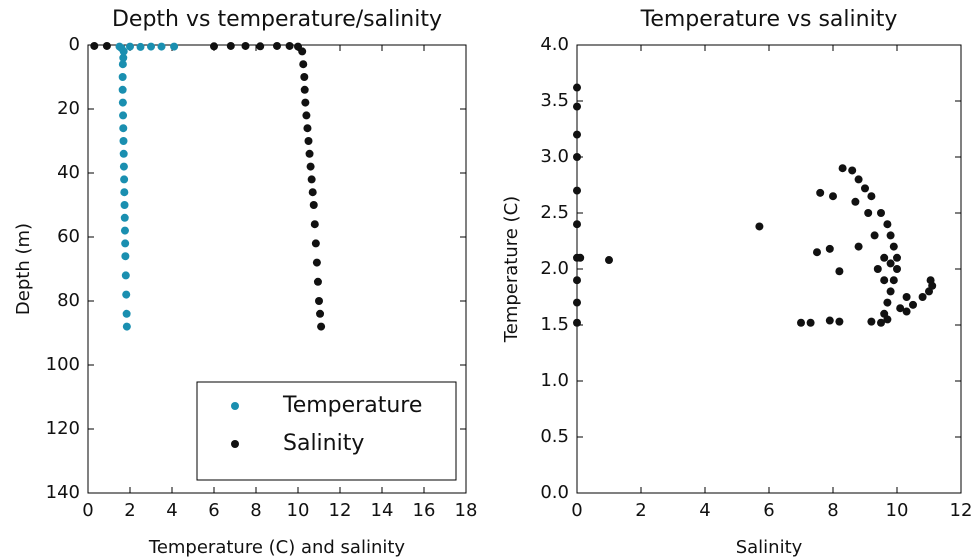 The image size is (977, 560). I want to click on y-axis-label: Temperature (C), so click(511, 269).